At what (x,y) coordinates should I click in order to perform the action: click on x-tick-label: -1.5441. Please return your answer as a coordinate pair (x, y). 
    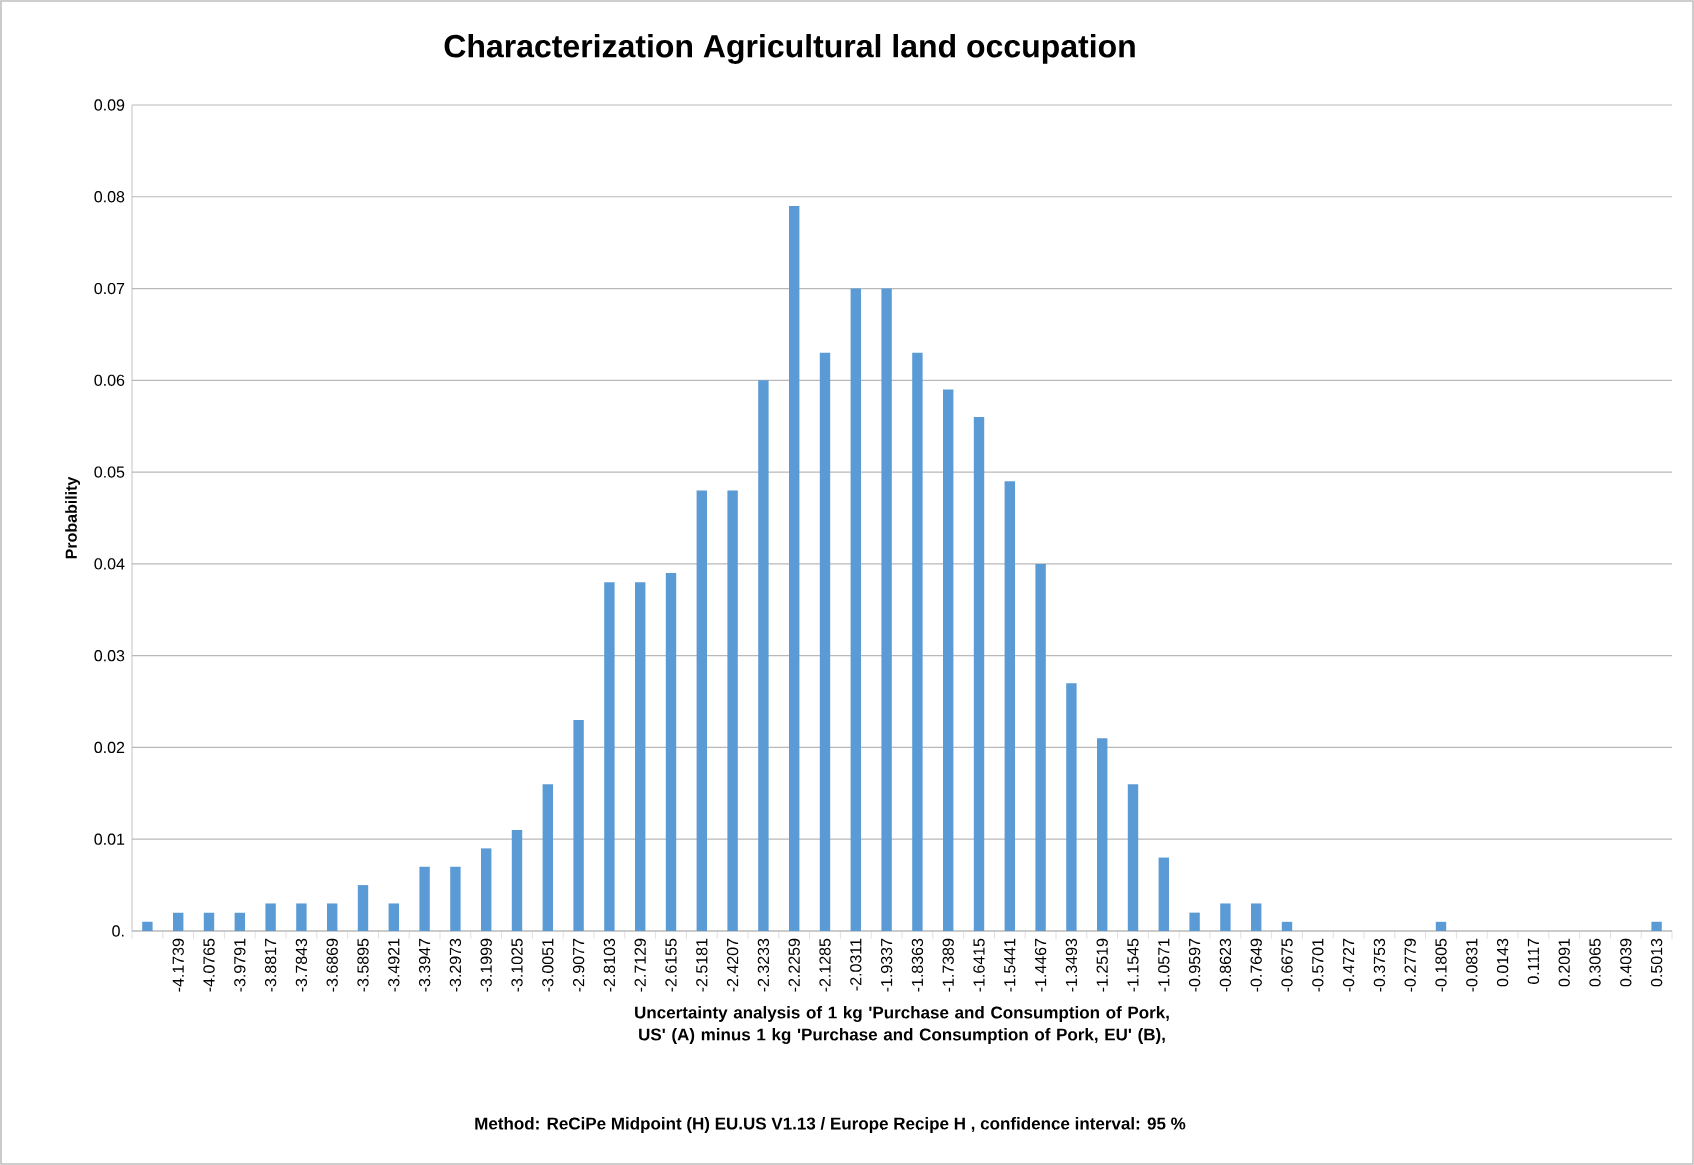
    Looking at the image, I should click on (1010, 965).